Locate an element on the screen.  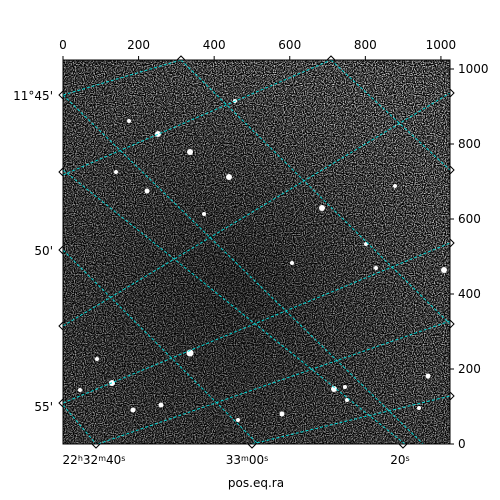
top-tick-label: 600 is located at coordinates (289, 45).